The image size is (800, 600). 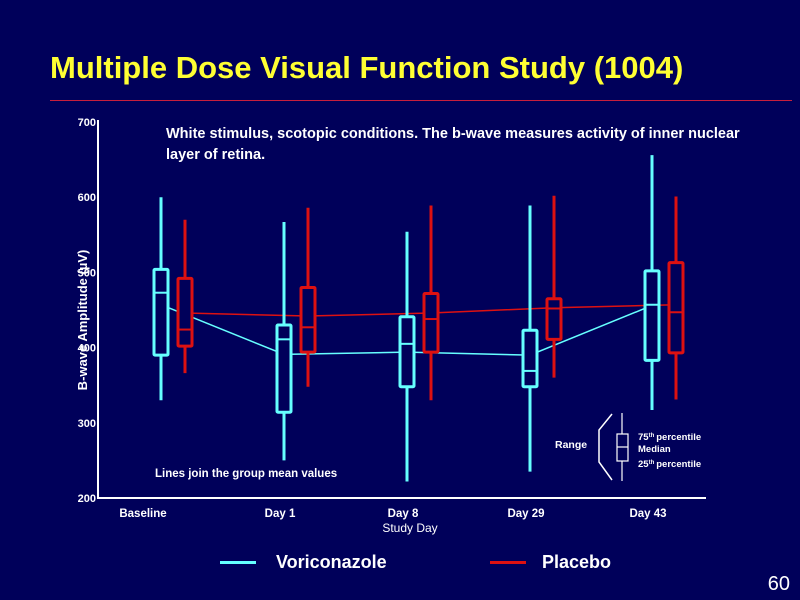 I want to click on lines-note: Lines join the group mean values, so click(x=246, y=474).